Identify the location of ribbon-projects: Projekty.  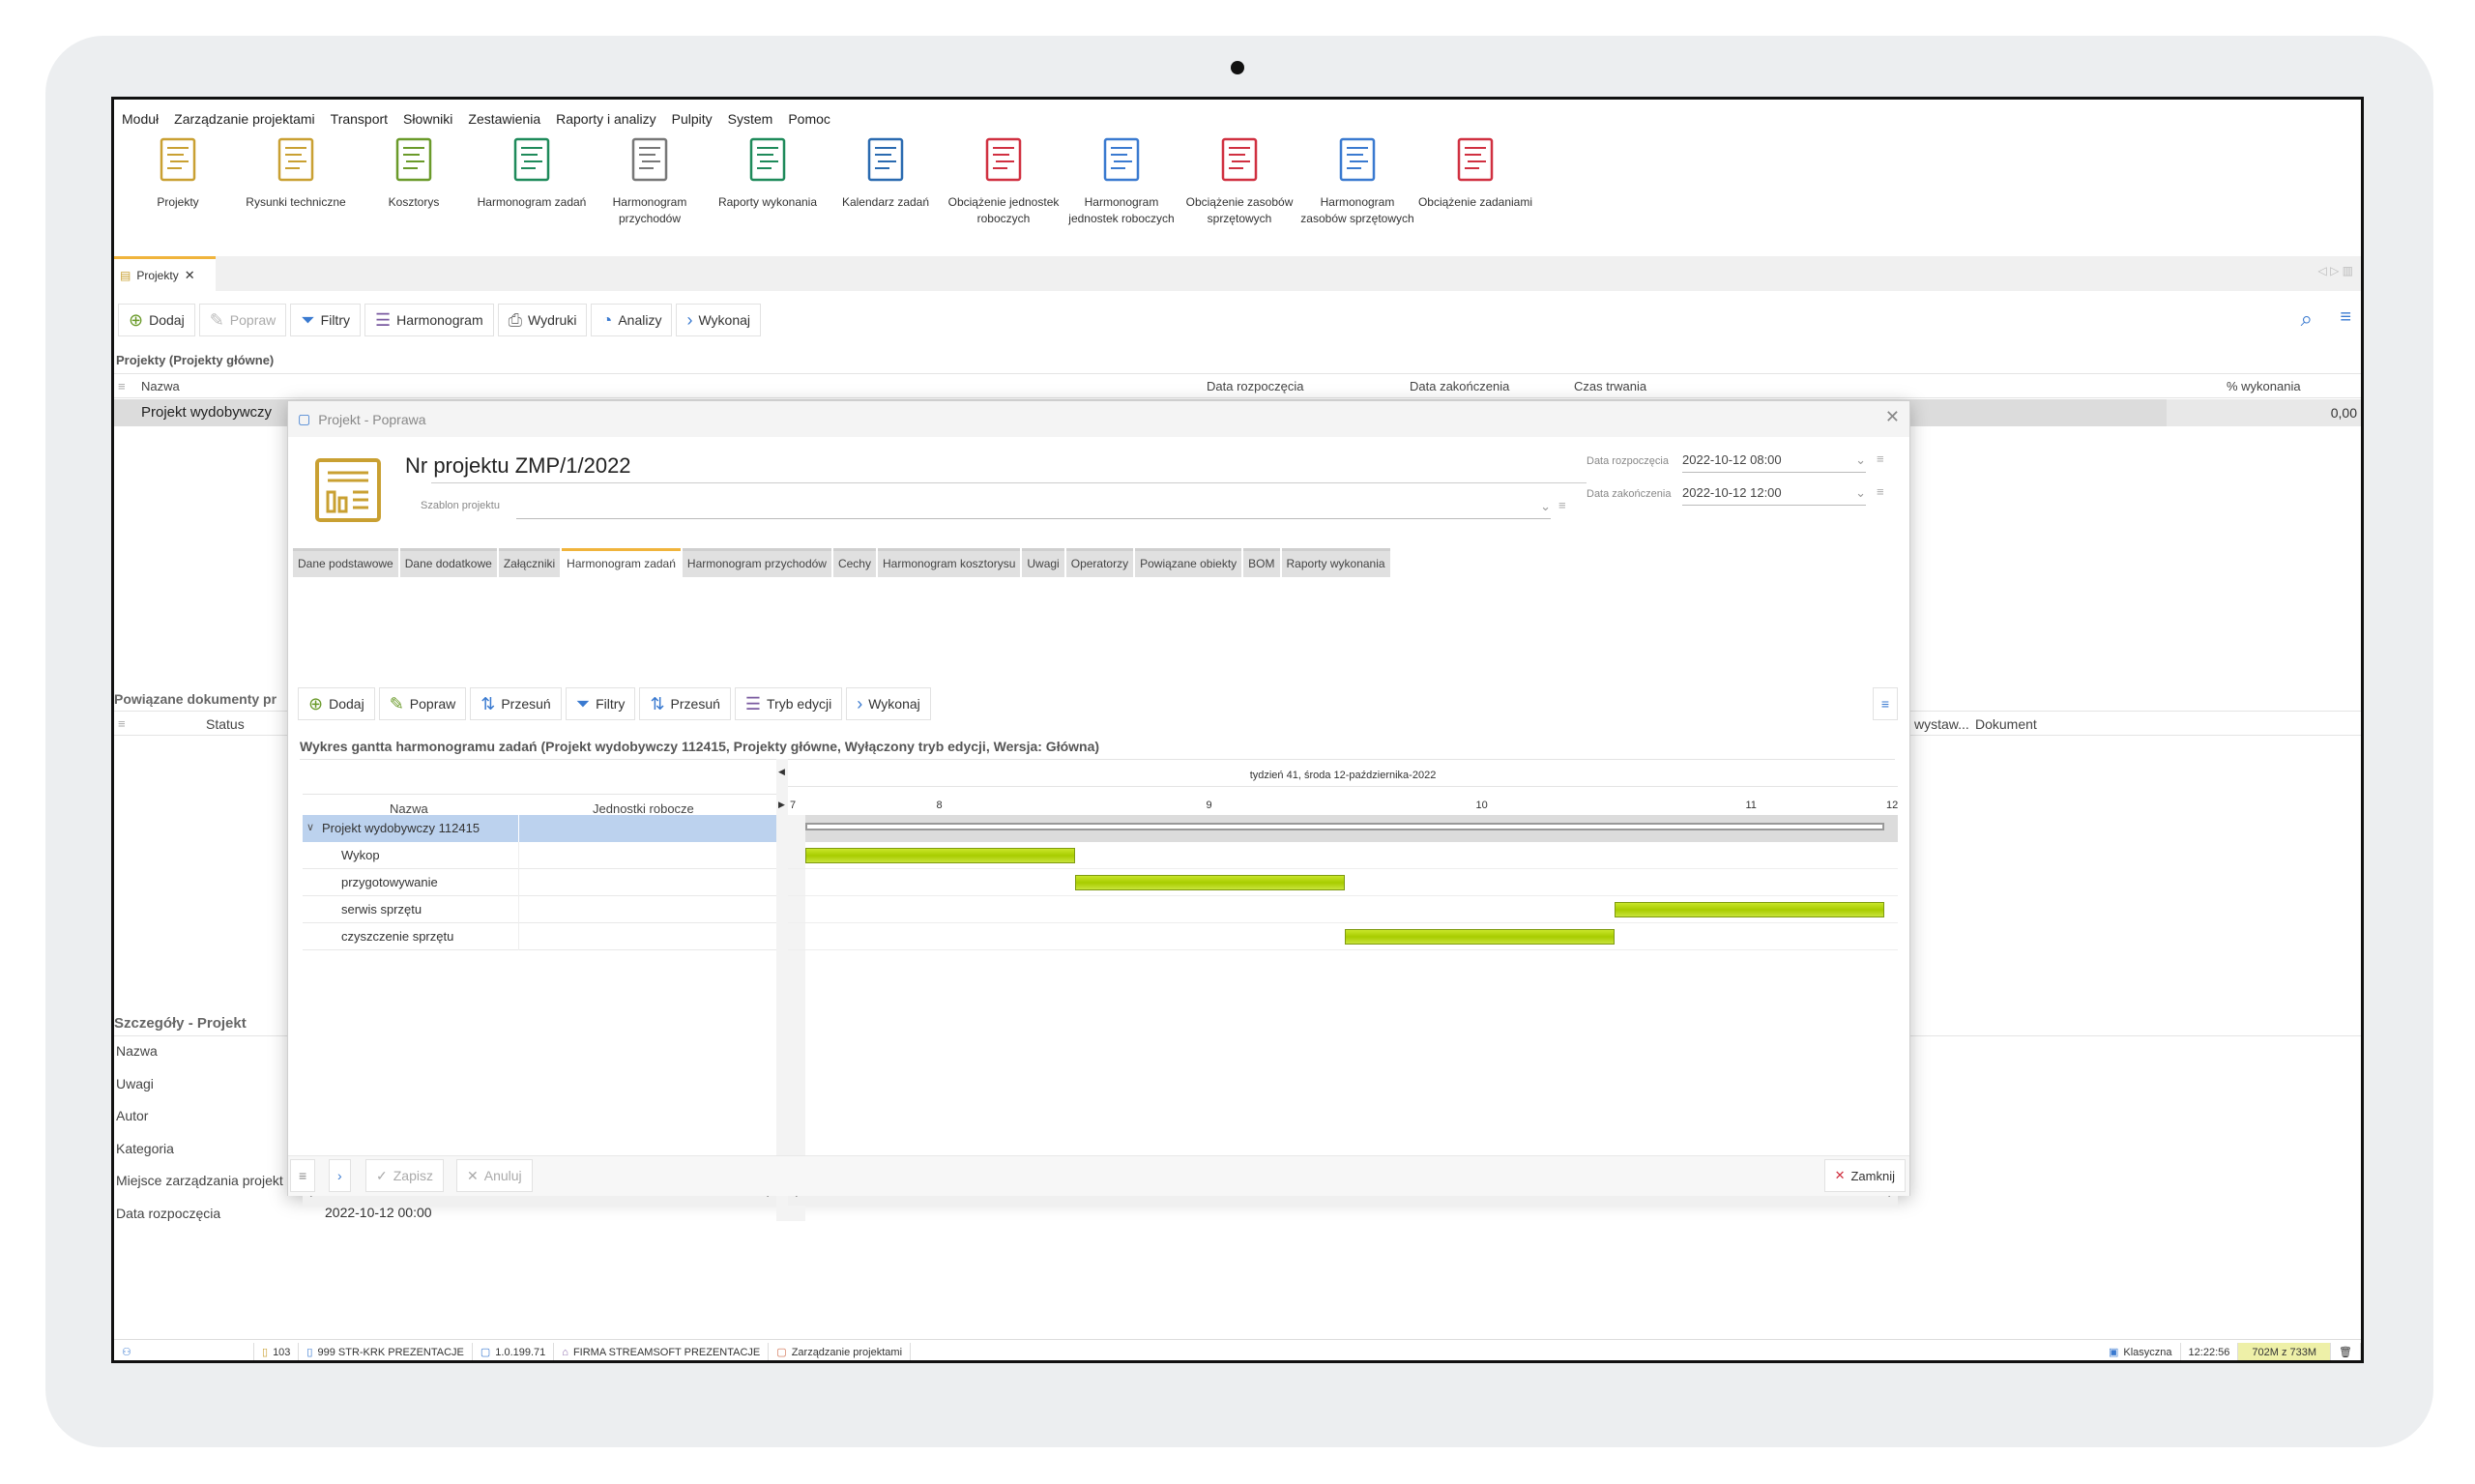
(178, 181).